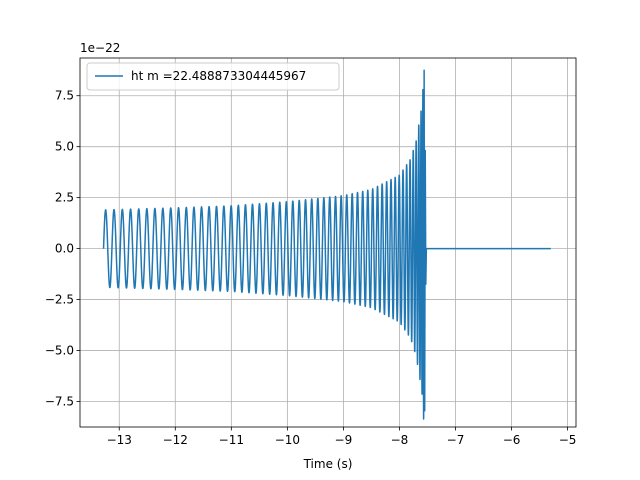 The height and width of the screenshot is (480, 640). What do you see at coordinates (100, 48) in the screenshot?
I see `y-offset-label: 1e−22` at bounding box center [100, 48].